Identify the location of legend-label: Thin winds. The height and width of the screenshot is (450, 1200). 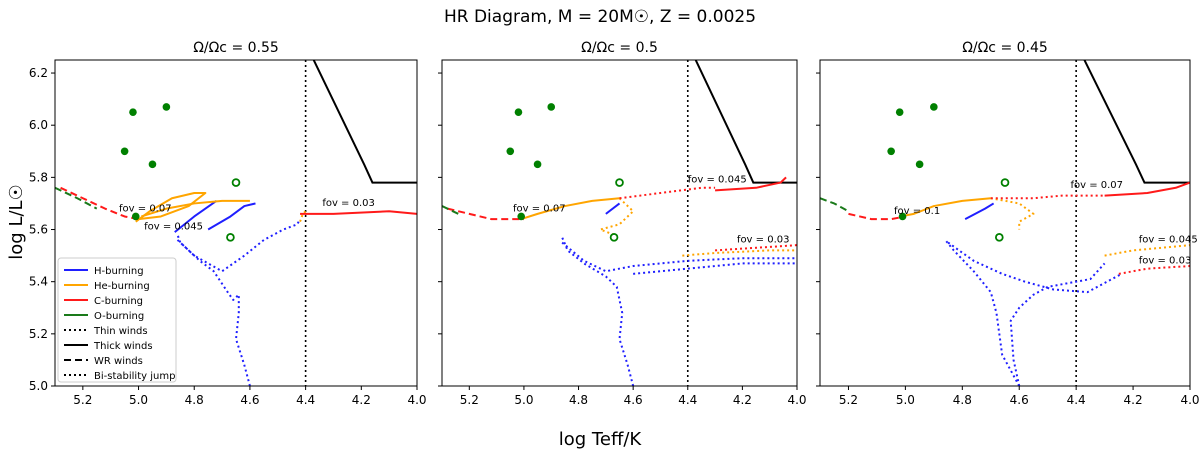
(120, 331).